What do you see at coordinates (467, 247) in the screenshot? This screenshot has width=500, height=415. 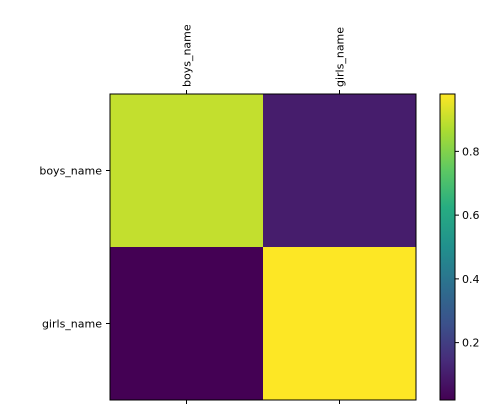 I see `colorbar-ticks: 0.2 0.4 0.6 0.8` at bounding box center [467, 247].